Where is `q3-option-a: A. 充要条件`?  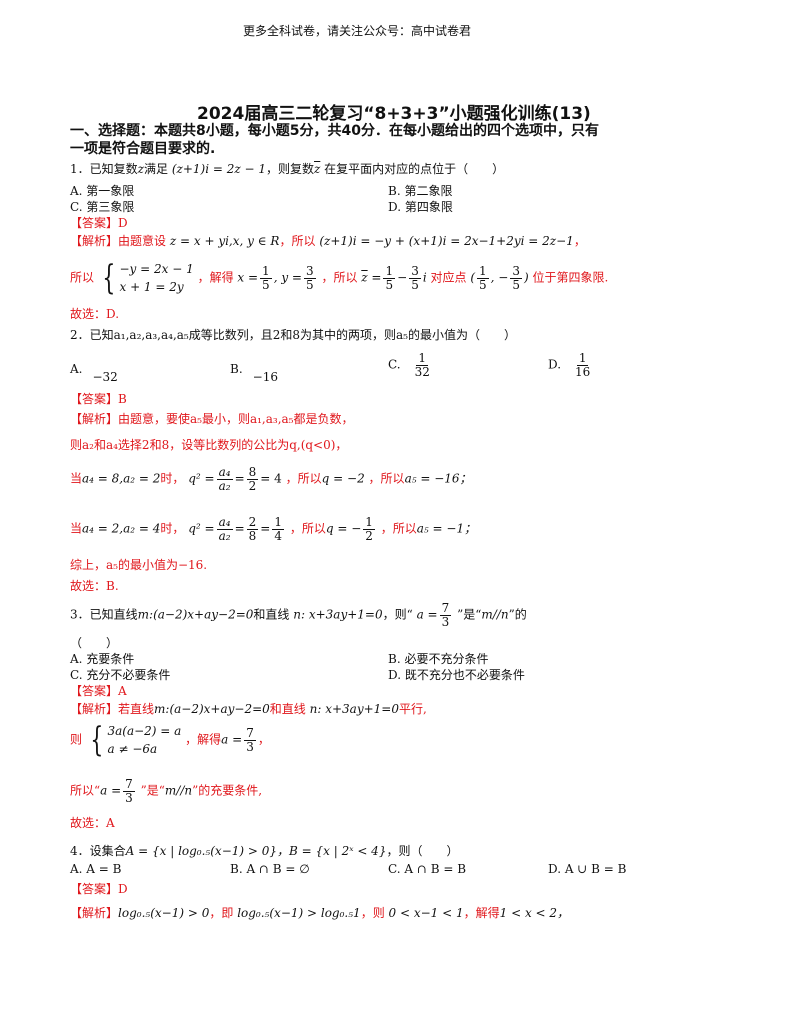 q3-option-a: A. 充要条件 is located at coordinates (102, 659).